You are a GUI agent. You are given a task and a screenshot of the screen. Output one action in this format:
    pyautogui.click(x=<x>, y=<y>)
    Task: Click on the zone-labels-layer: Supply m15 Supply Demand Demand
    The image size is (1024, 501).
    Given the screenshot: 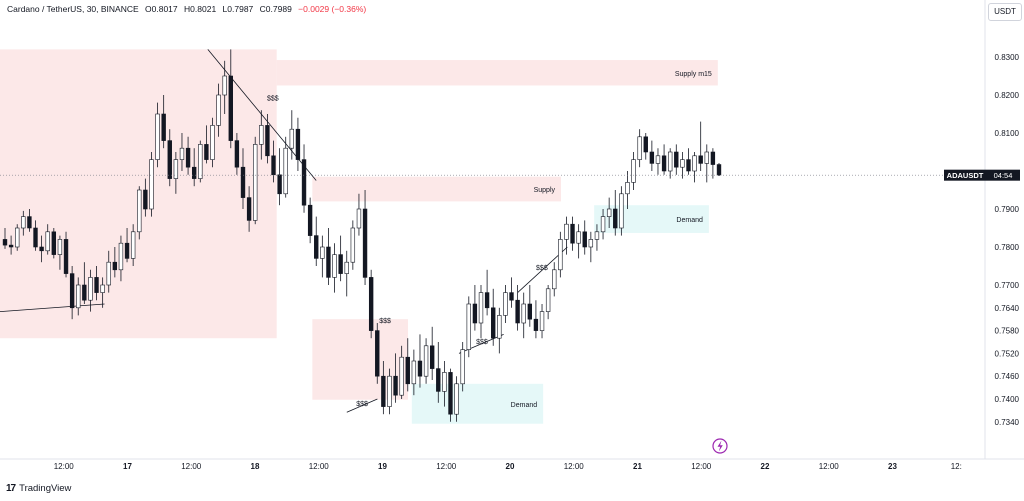 What is the action you would take?
    pyautogui.click(x=611, y=240)
    